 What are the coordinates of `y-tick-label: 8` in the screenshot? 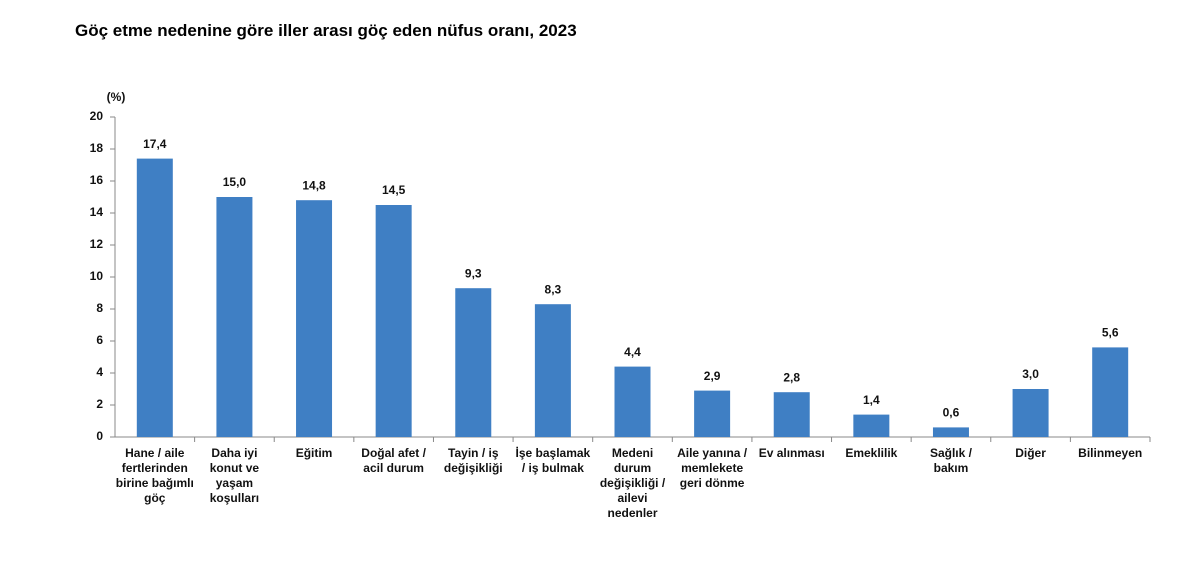 It's located at (99, 308).